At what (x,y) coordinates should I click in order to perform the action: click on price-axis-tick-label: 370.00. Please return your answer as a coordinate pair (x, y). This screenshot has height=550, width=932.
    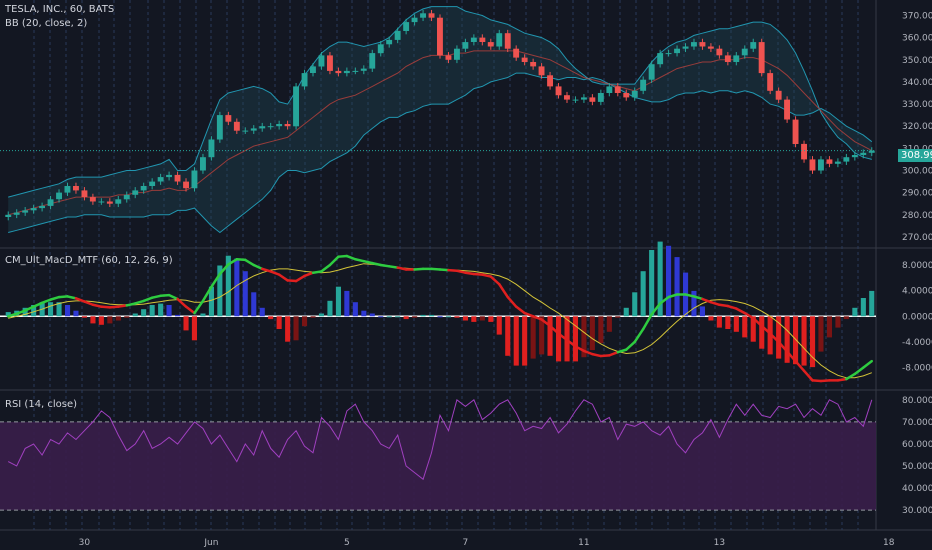
    Looking at the image, I should click on (917, 17).